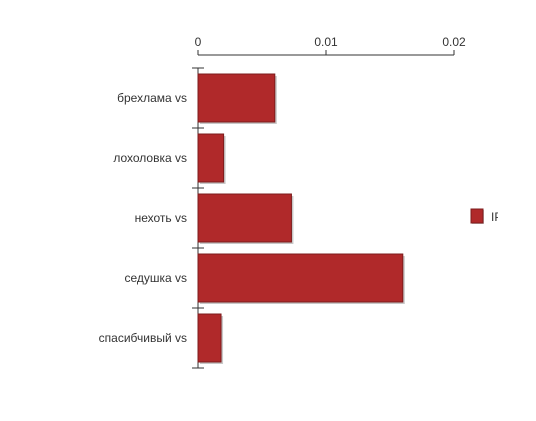  Describe the element at coordinates (517, 217) in the screenshot. I see `legend-crop-mask` at that location.